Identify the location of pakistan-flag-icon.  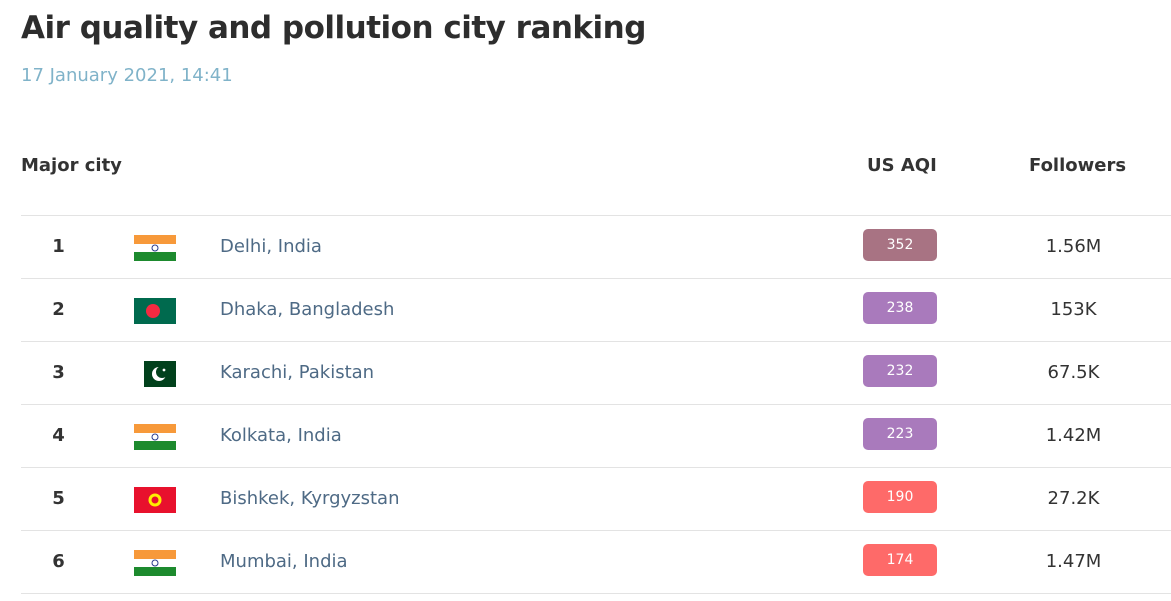
(155, 374).